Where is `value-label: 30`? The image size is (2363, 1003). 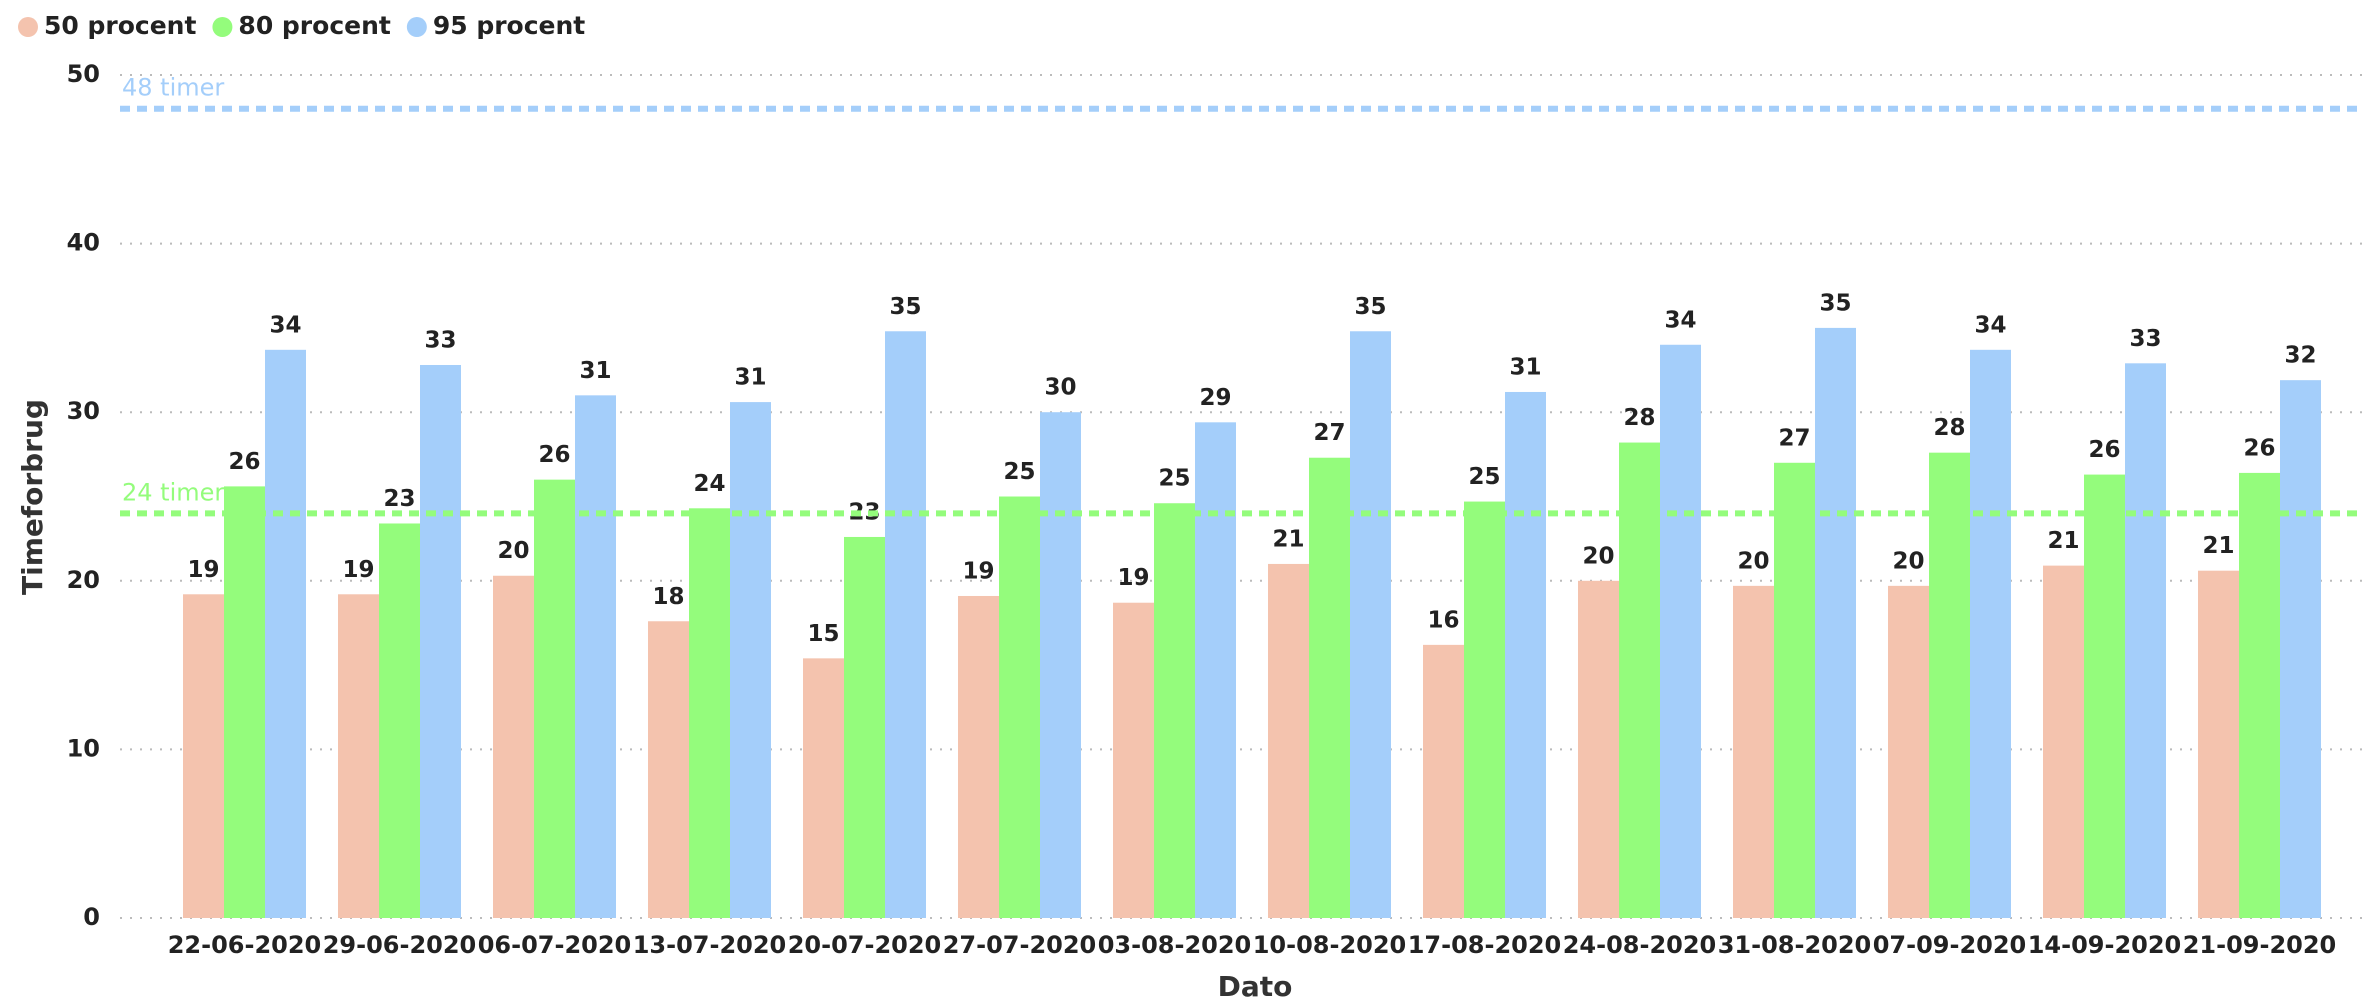
value-label: 30 is located at coordinates (1060, 388).